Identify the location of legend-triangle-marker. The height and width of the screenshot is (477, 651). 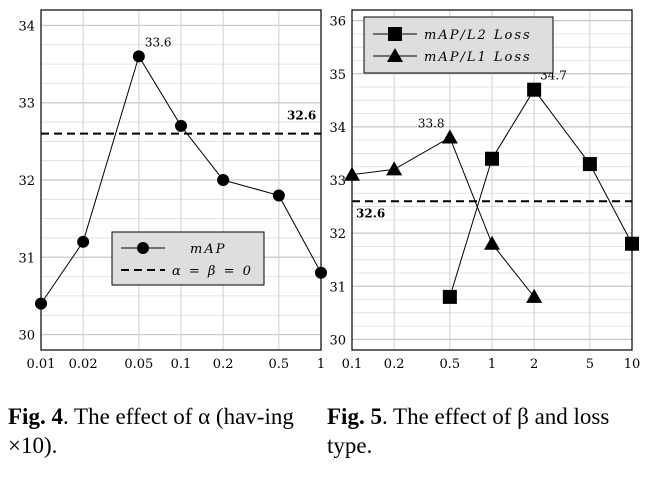
(395, 55).